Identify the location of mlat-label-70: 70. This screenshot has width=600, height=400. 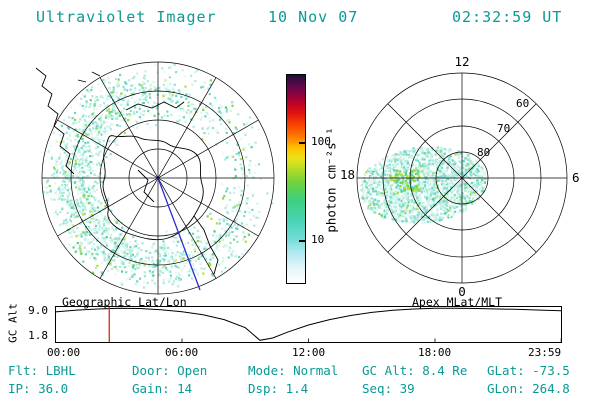
(504, 128).